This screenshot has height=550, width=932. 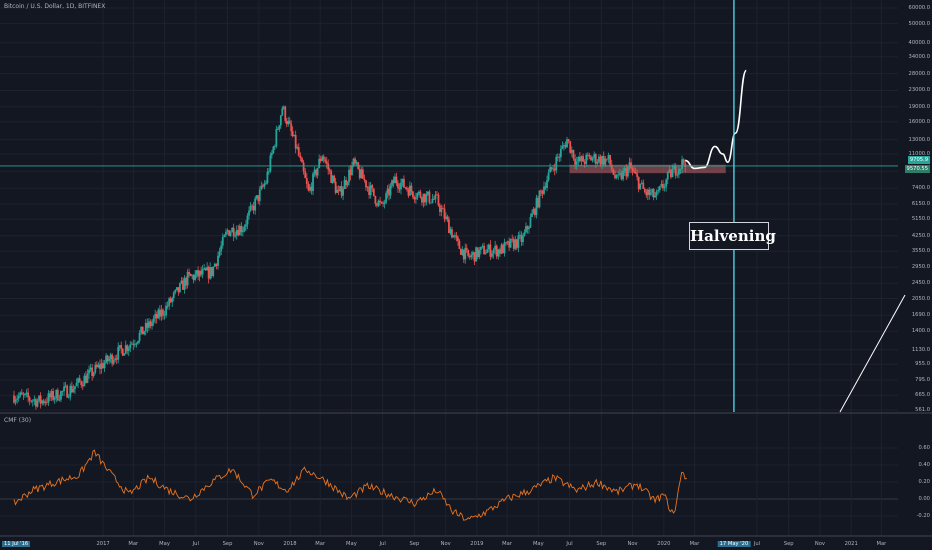 What do you see at coordinates (917, 169) in the screenshot?
I see `level-price-tag: 9570.55` at bounding box center [917, 169].